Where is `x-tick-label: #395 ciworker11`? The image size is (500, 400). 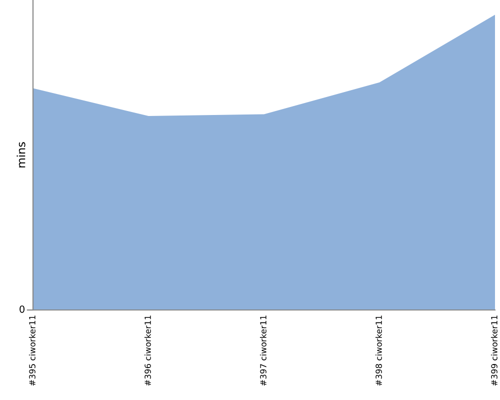
x-tick-label: #395 ciworker11 is located at coordinates (32, 351).